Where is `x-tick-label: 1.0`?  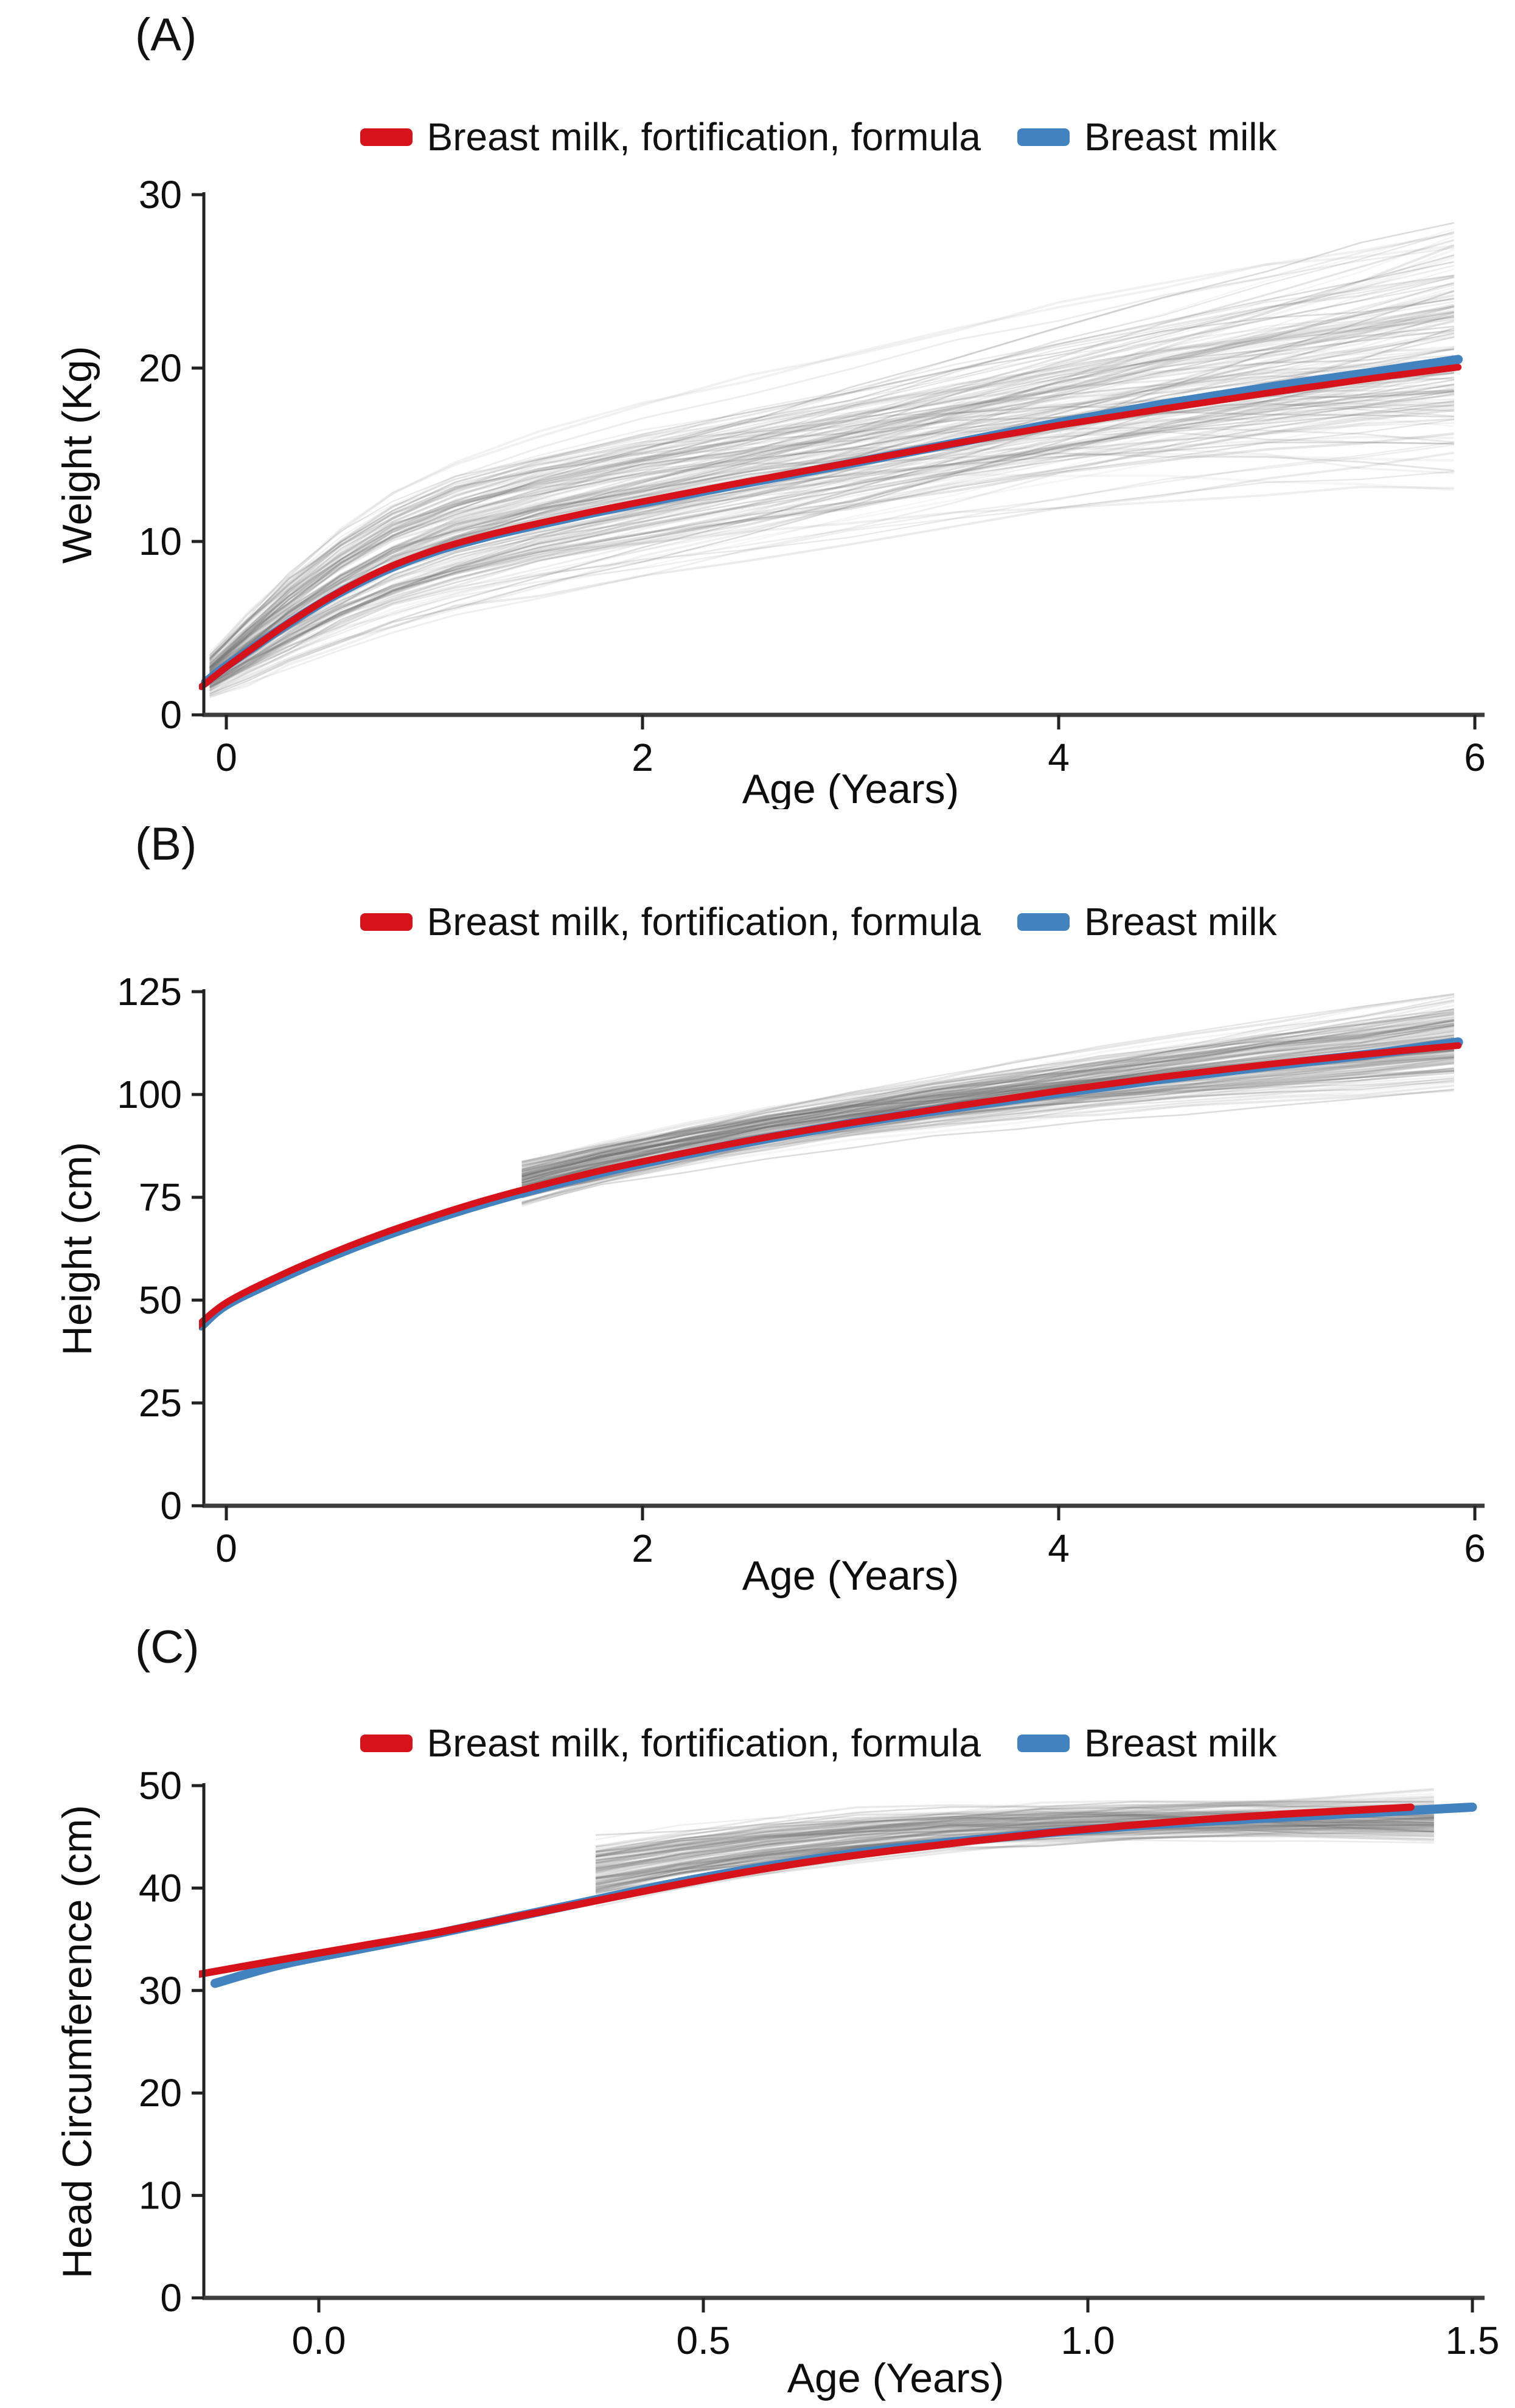
x-tick-label: 1.0 is located at coordinates (1088, 2340).